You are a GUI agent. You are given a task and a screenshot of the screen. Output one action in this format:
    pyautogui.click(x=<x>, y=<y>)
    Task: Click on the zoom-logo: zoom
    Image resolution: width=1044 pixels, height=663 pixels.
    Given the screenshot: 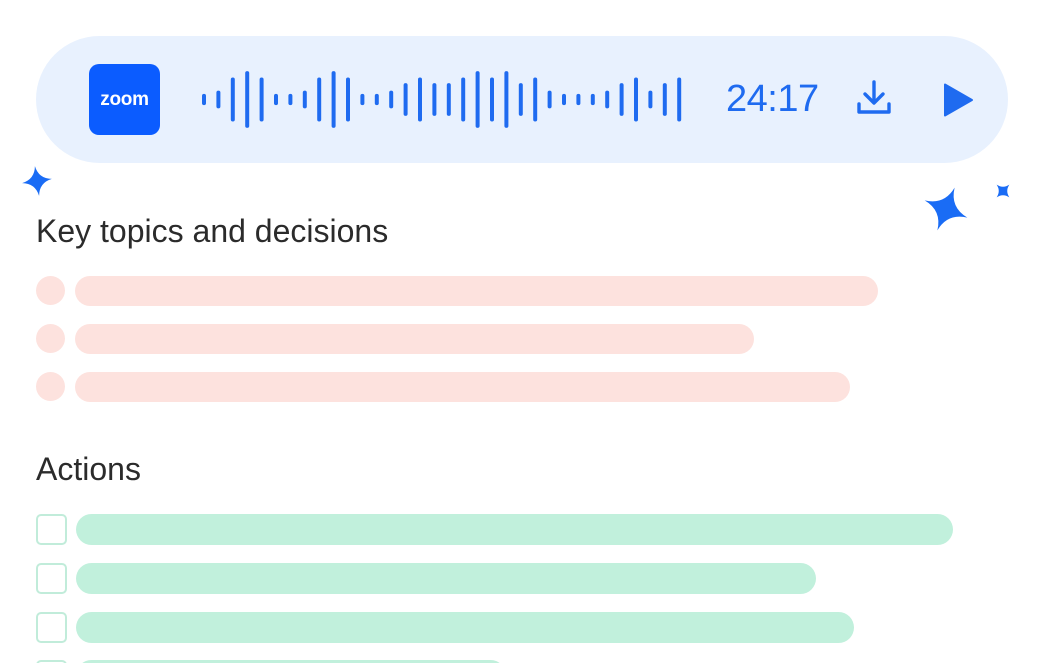 What is the action you would take?
    pyautogui.click(x=124, y=99)
    